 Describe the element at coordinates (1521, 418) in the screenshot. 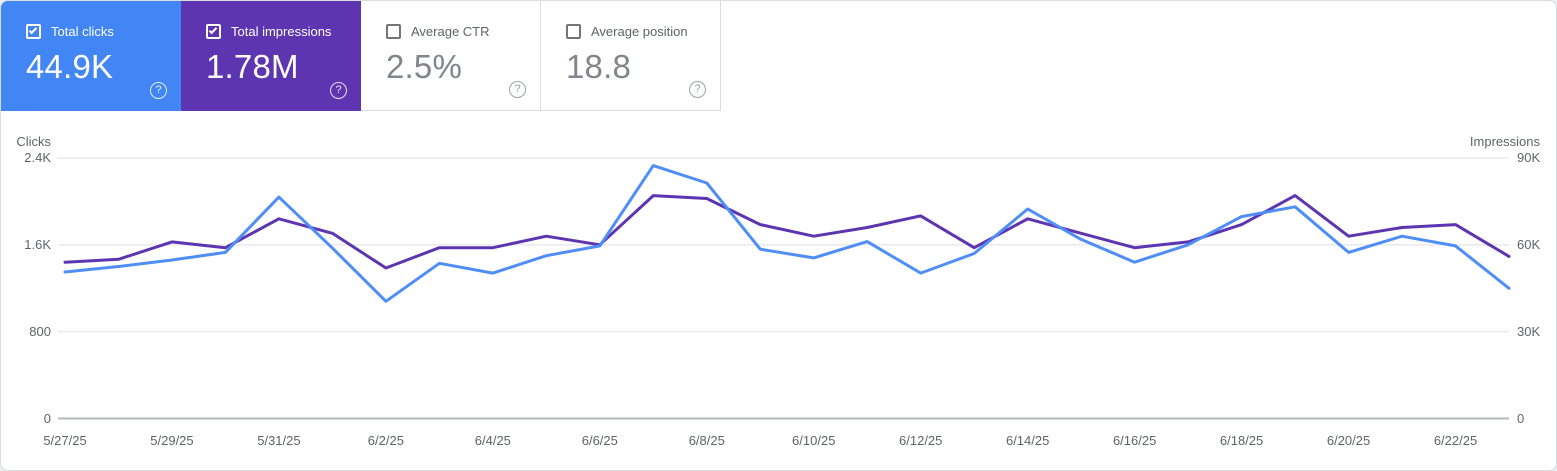

I see `y-tick-right: 0` at that location.